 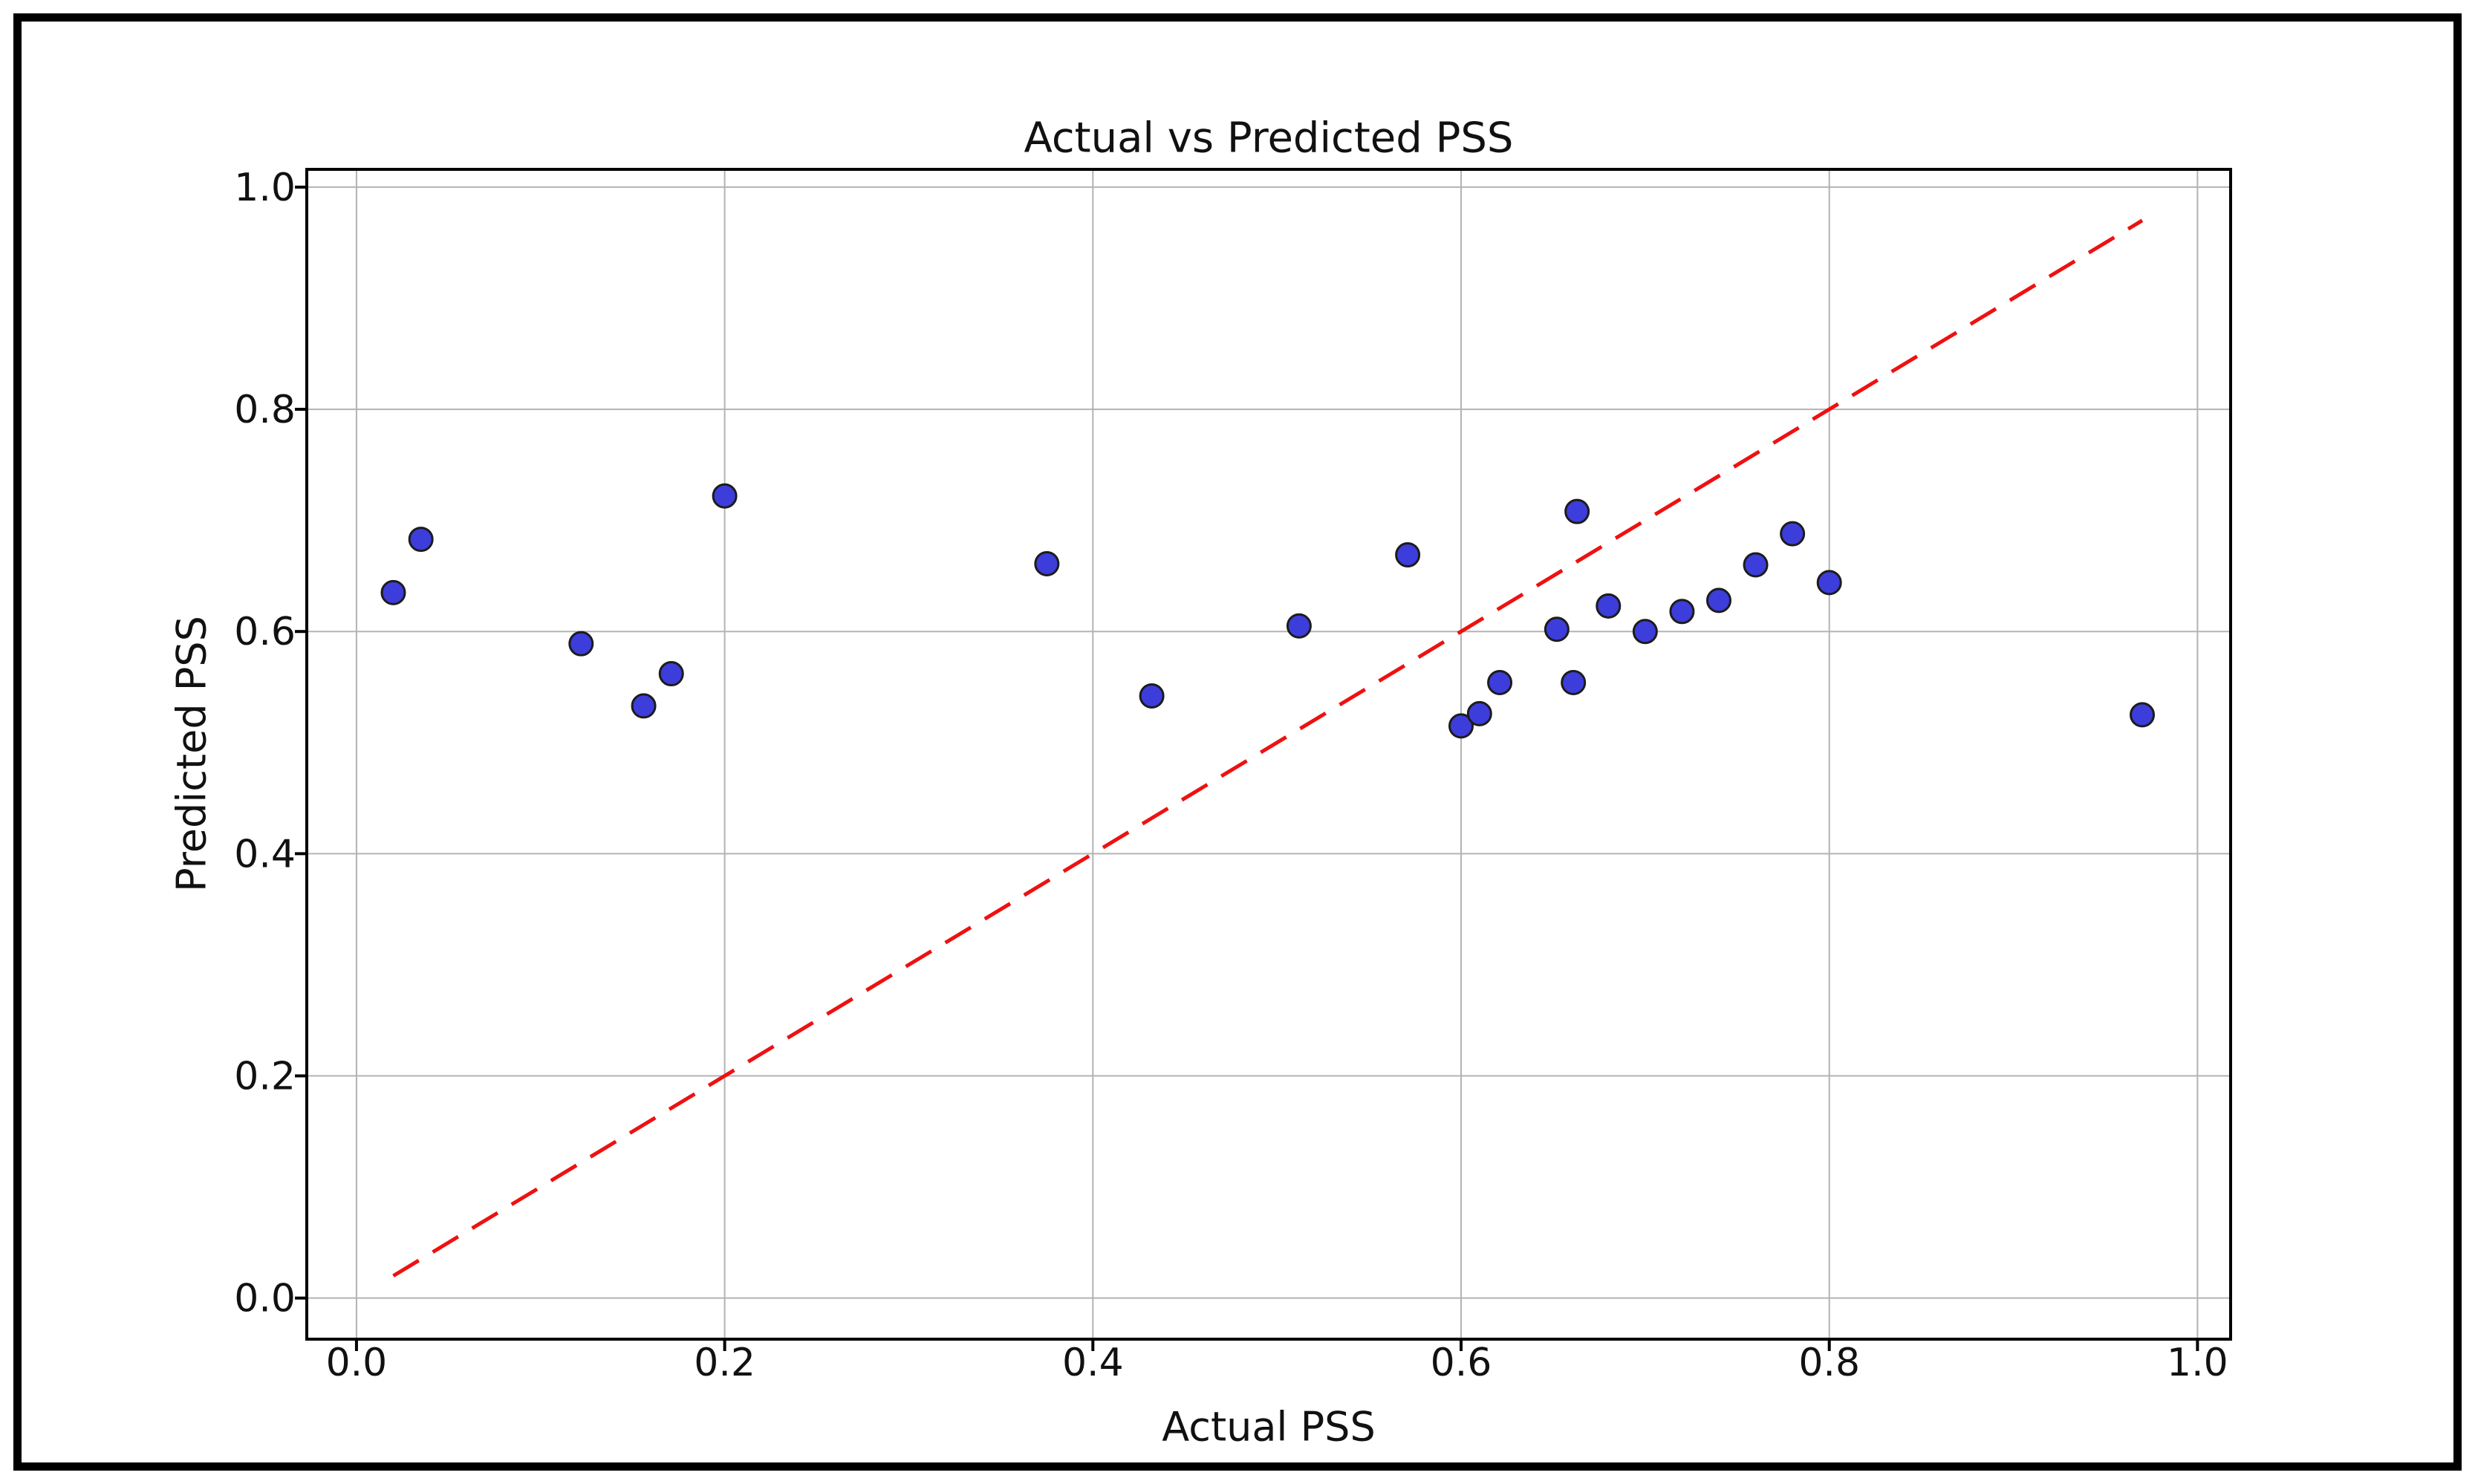 What do you see at coordinates (1829, 1363) in the screenshot?
I see `x-tick-label: 0.8` at bounding box center [1829, 1363].